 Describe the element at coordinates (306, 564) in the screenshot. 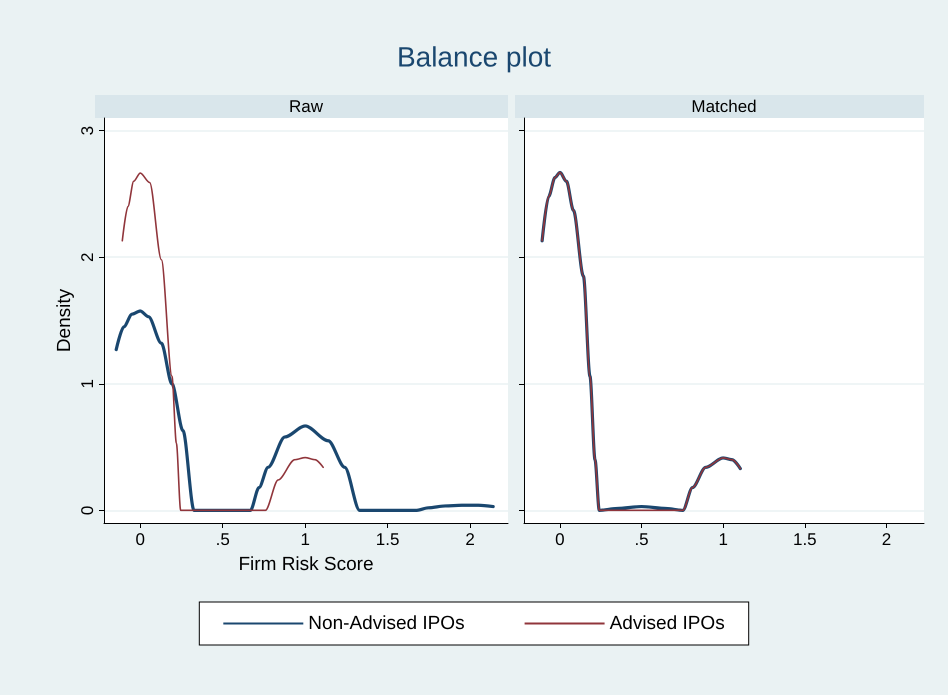

I see `x-axis-title: Firm Risk Score` at that location.